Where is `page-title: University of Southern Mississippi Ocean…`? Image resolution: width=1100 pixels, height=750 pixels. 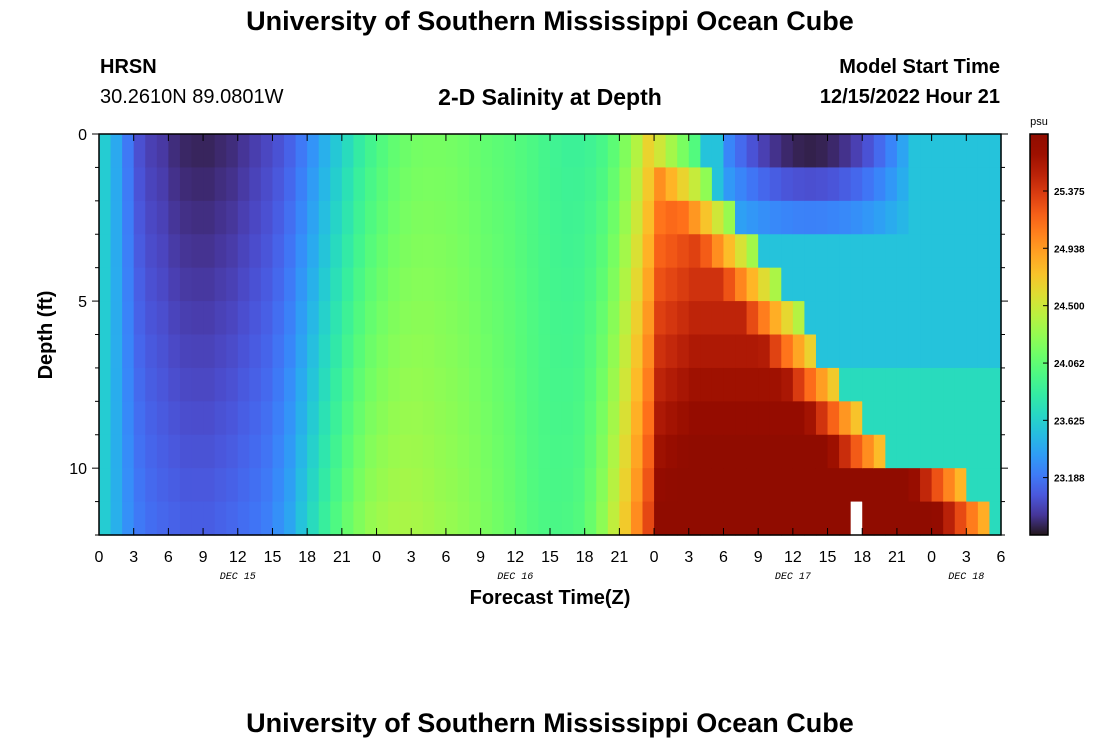 page-title: University of Southern Mississippi Ocean… is located at coordinates (550, 21).